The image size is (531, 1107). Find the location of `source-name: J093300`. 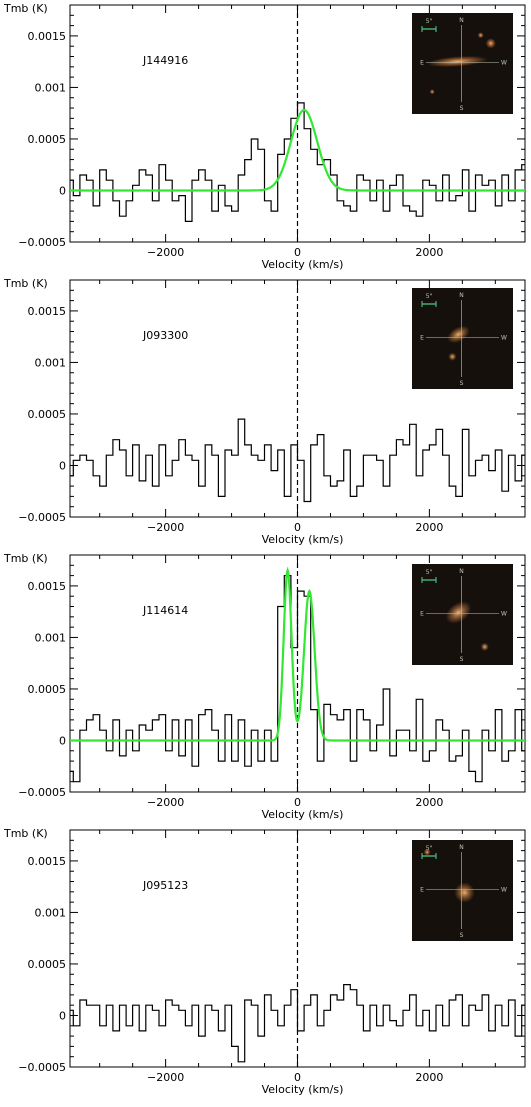

source-name: J093300 is located at coordinates (165, 335).